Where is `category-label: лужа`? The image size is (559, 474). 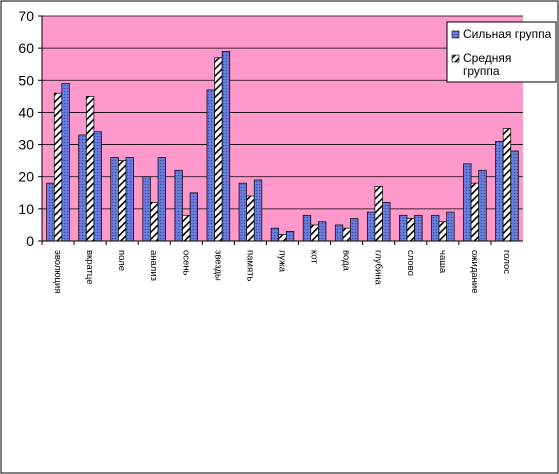 category-label: лужа is located at coordinates (282, 261).